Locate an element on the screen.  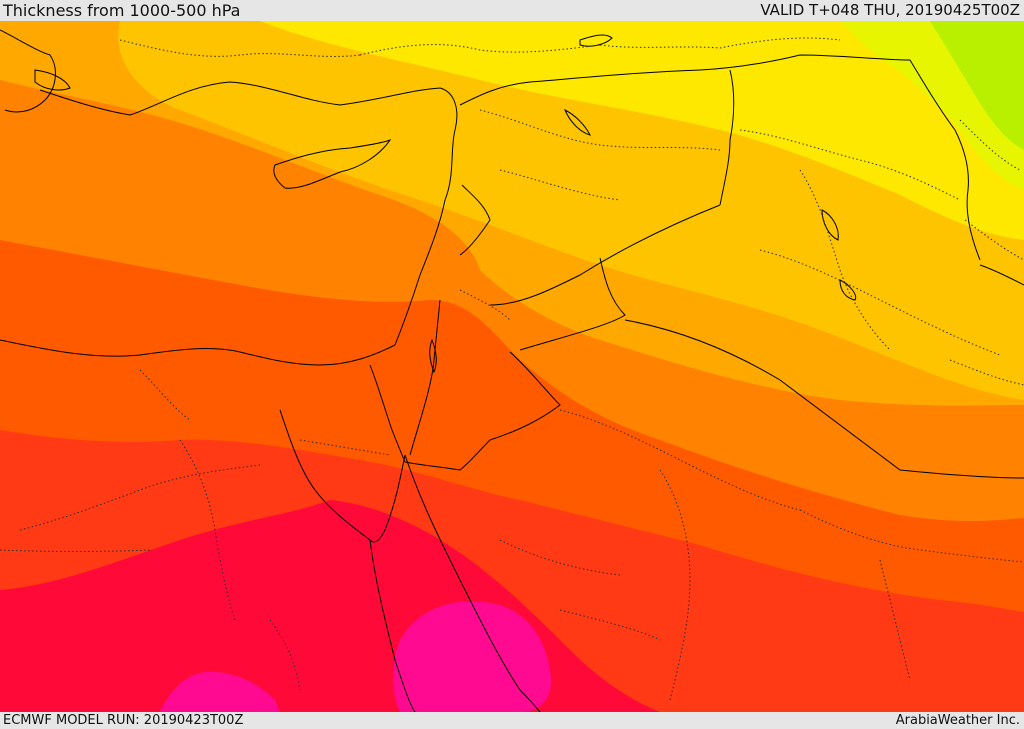
coast-gulf-suez is located at coordinates (325, 475).